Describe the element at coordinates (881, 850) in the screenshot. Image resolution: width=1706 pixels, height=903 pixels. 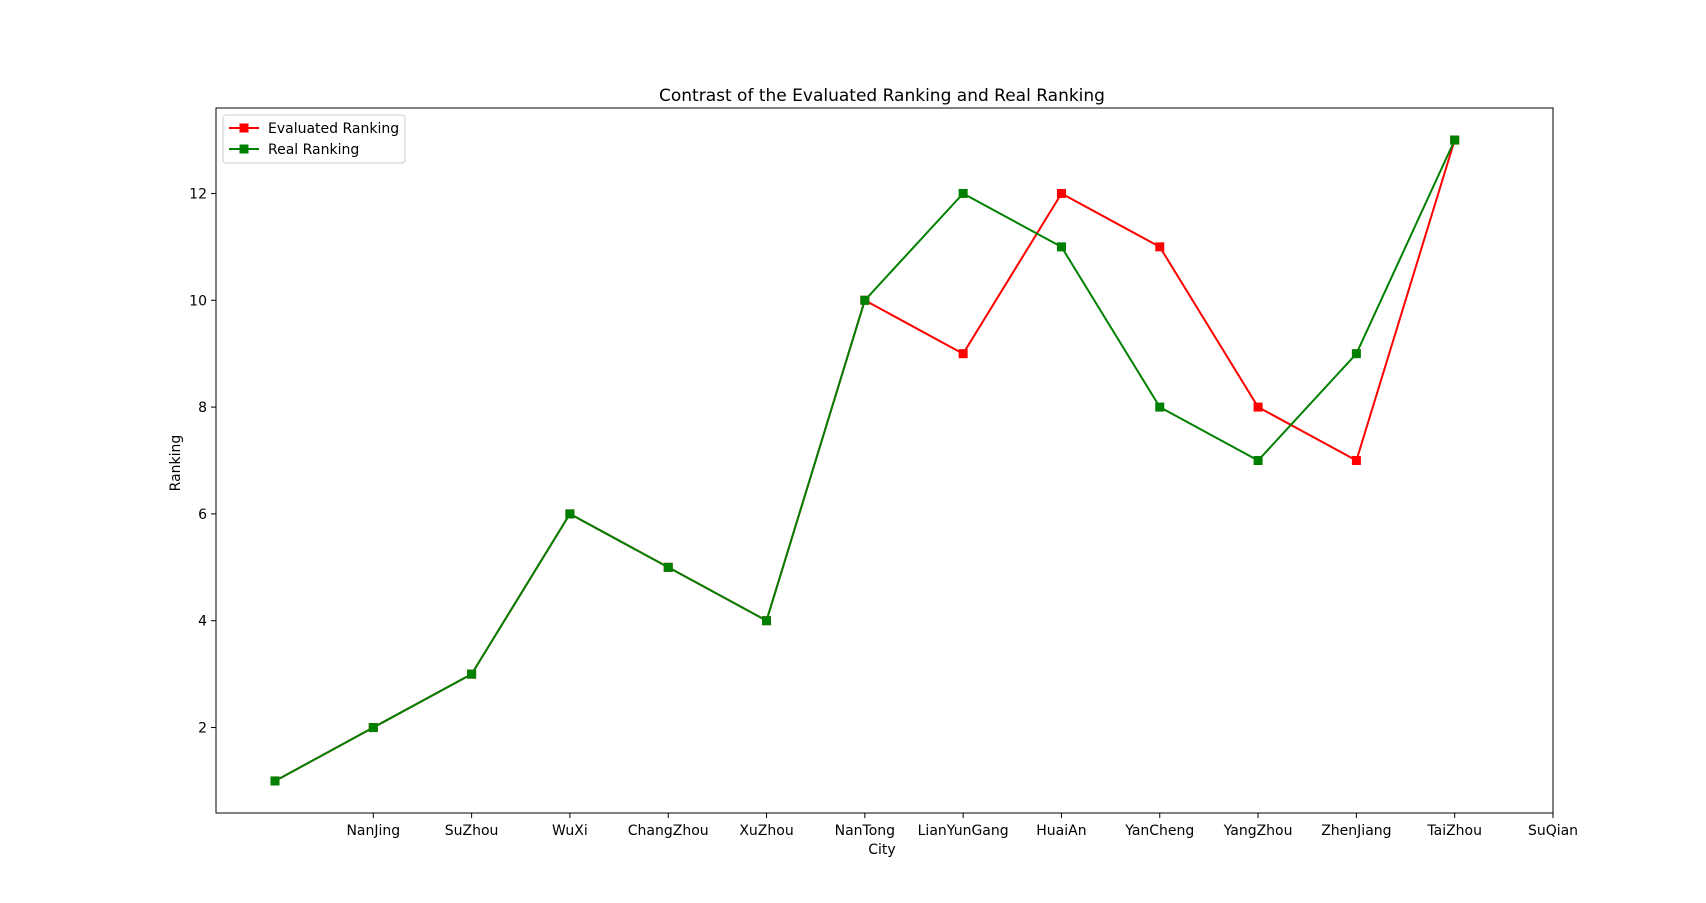
I see `x-axis-title: City` at that location.